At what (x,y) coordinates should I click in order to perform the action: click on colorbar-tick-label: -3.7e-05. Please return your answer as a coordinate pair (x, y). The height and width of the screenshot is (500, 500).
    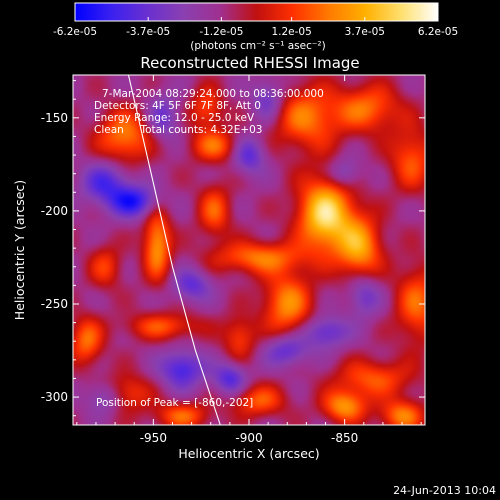
    Looking at the image, I should click on (148, 32).